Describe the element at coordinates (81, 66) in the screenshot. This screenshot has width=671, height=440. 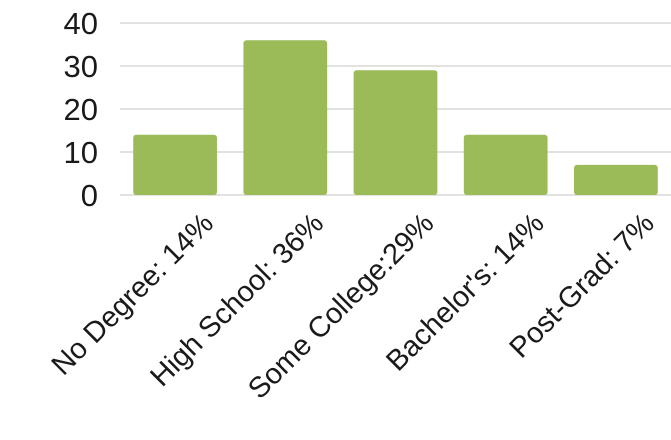
I see `y-tick-label: 30` at that location.